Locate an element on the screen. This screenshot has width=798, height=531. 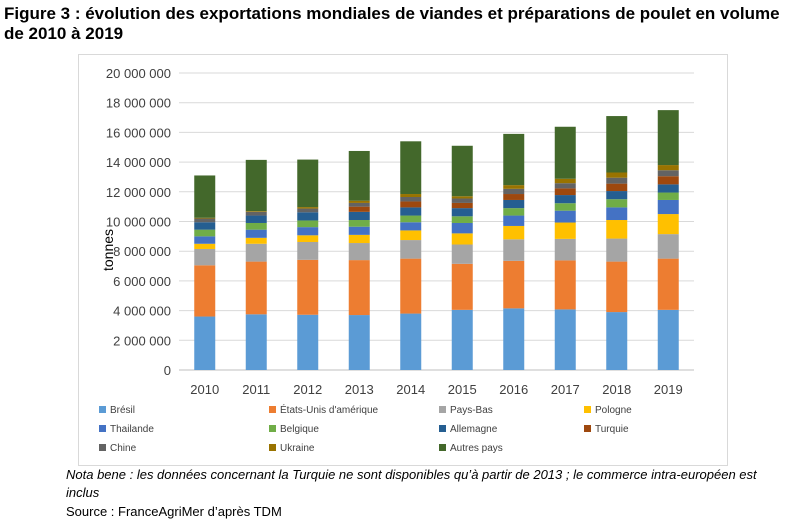
legend-label: États-Unis d'amérique is located at coordinates (329, 409).